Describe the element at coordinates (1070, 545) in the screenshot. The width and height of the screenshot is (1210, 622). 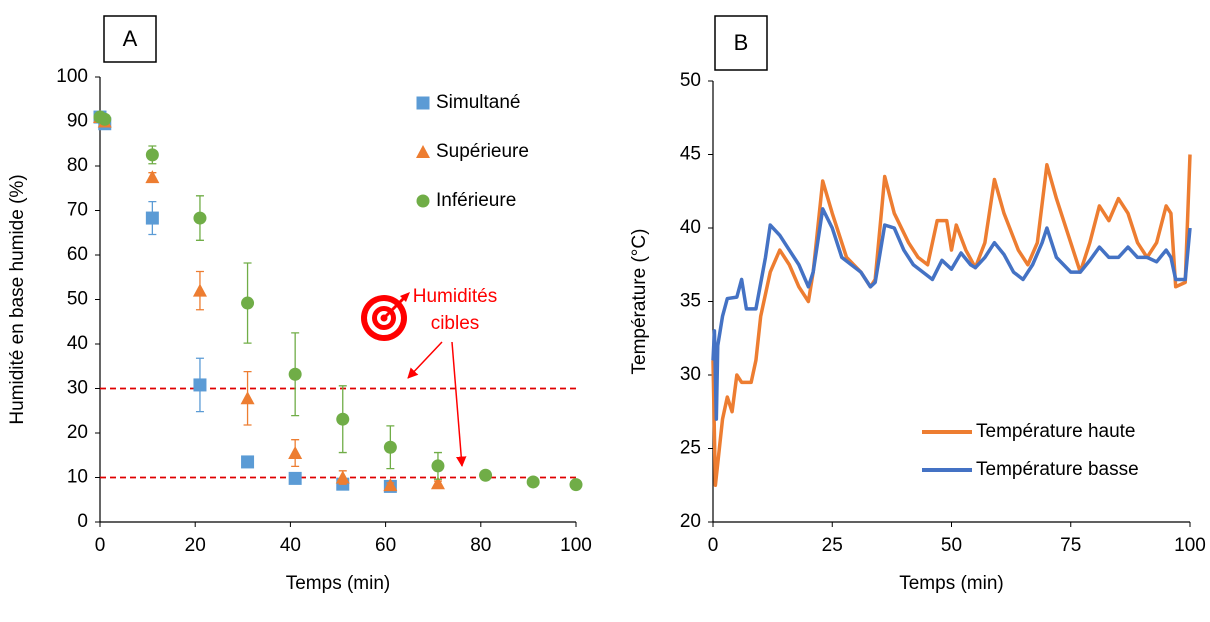
I see `x-tick-label: 75` at that location.